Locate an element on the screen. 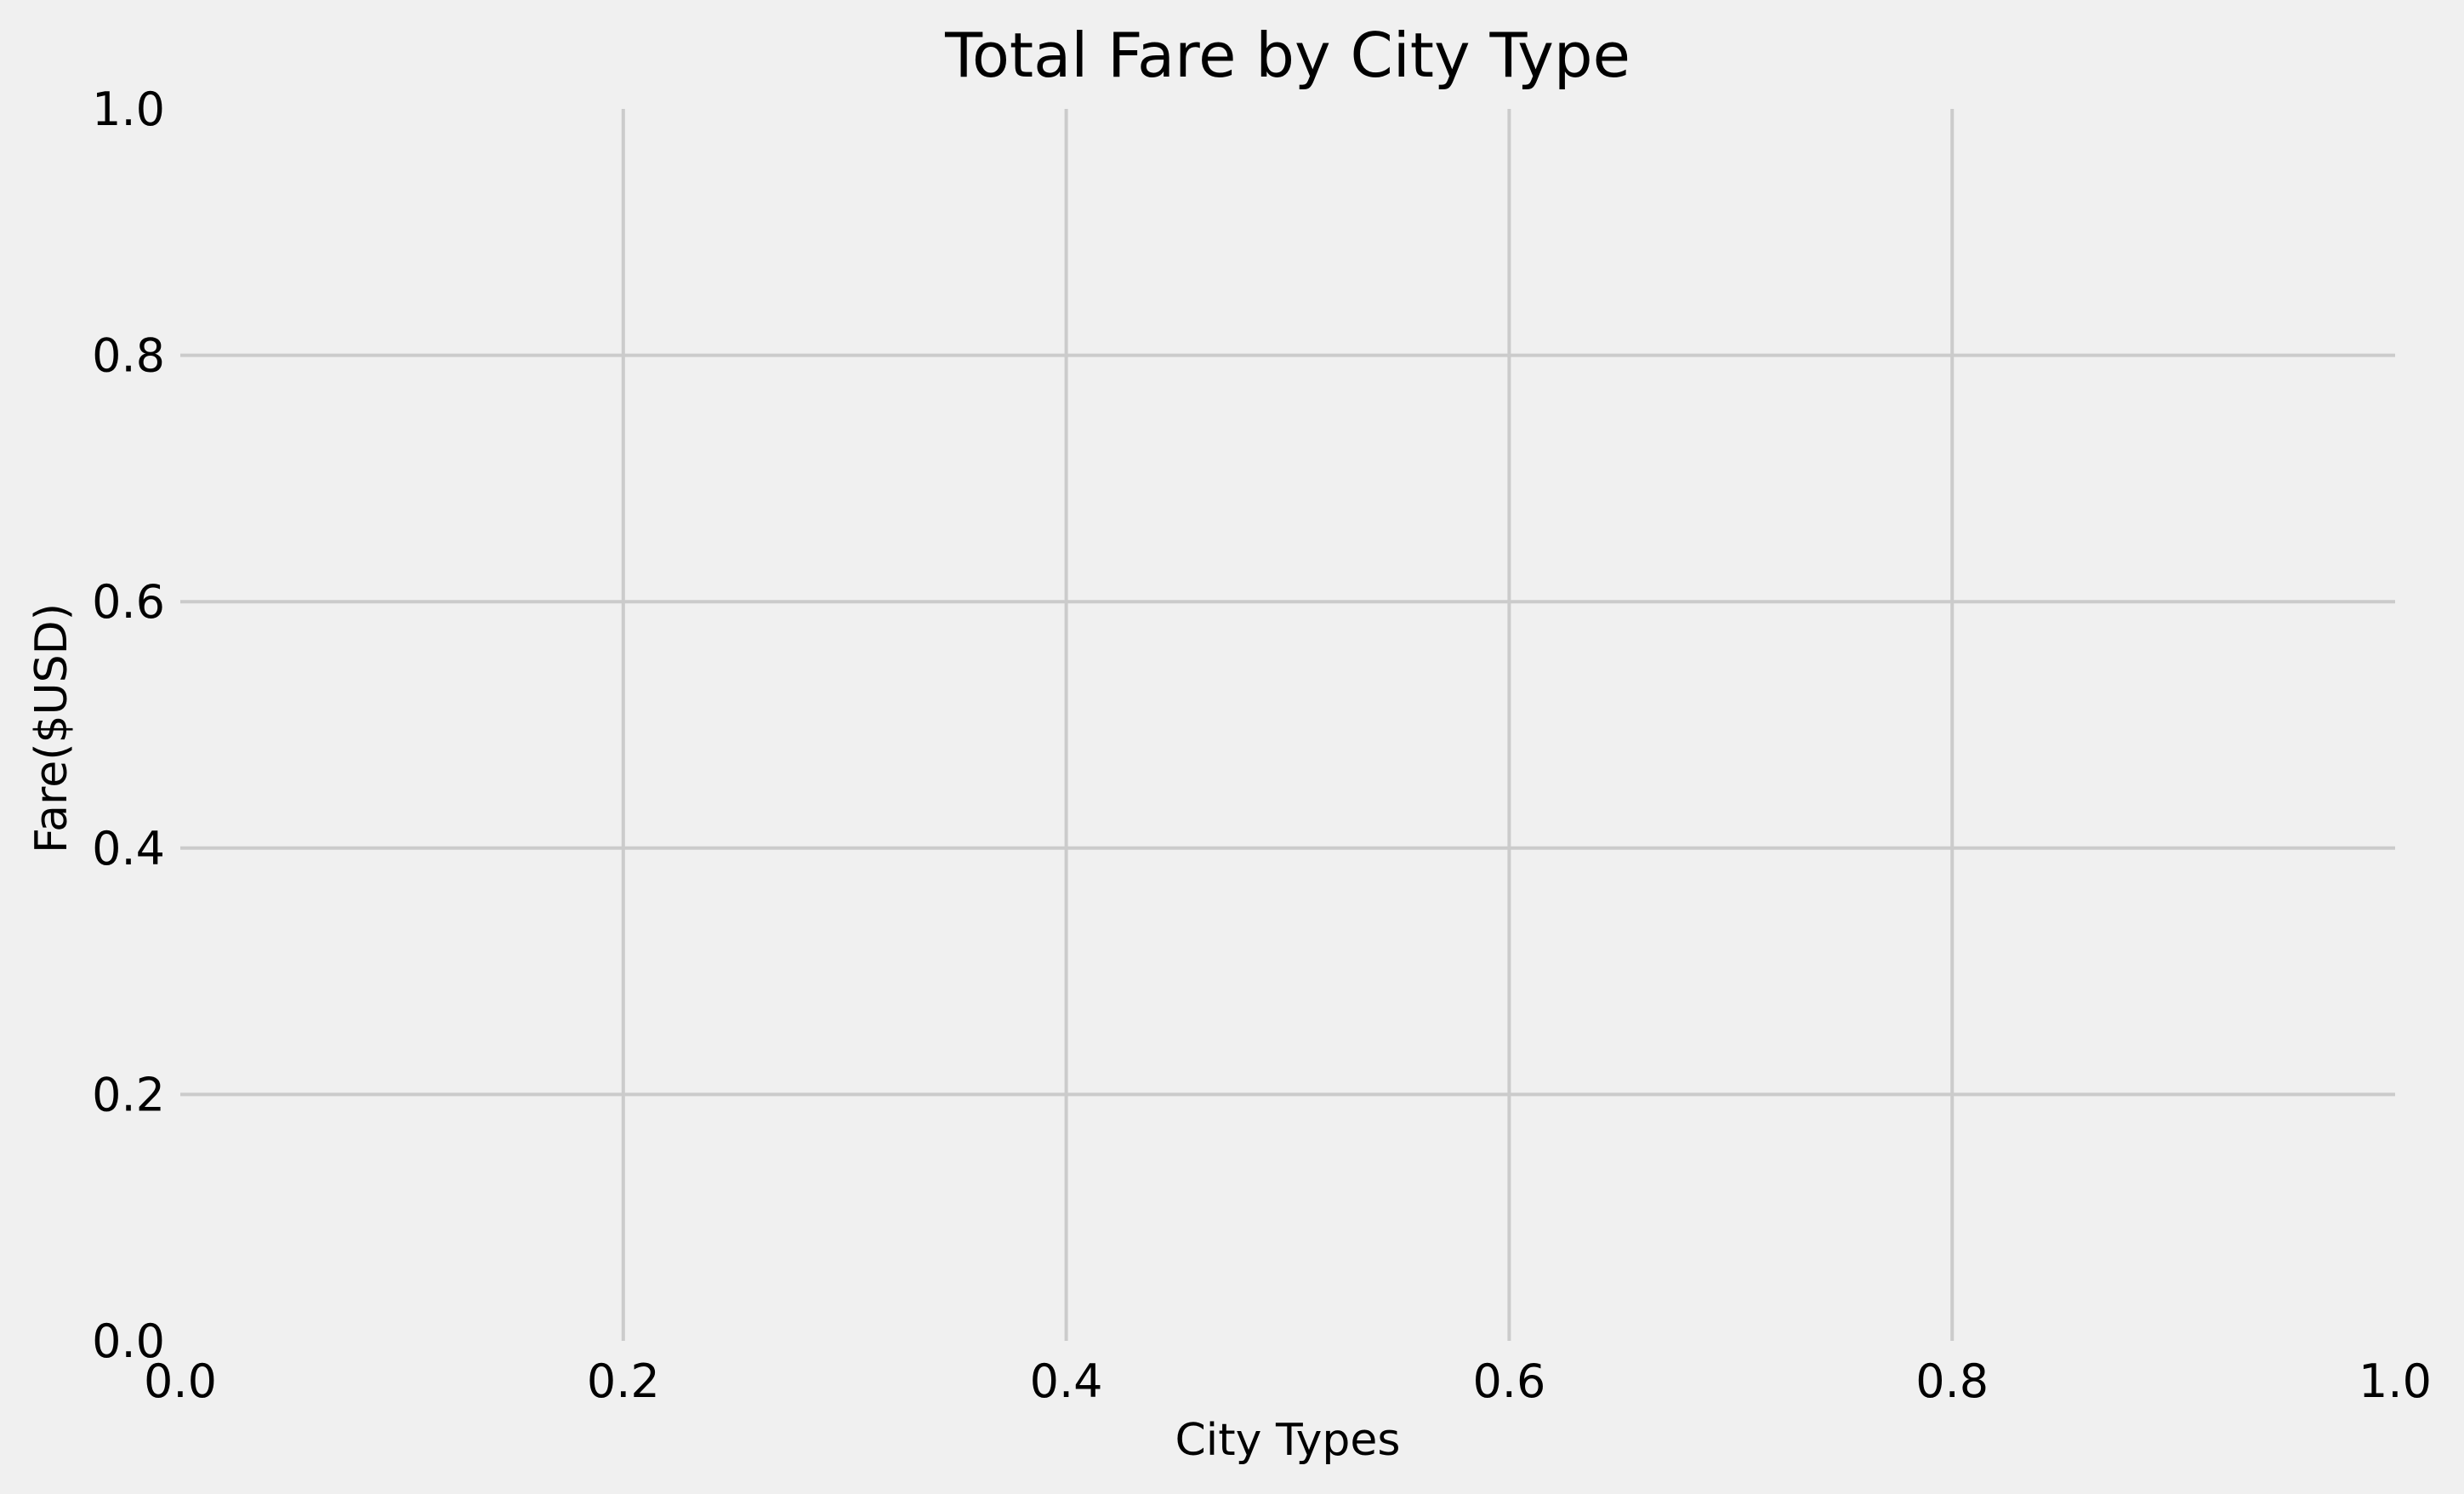 The image size is (2464, 1494). y-tick-label: 0.6 is located at coordinates (128, 602).